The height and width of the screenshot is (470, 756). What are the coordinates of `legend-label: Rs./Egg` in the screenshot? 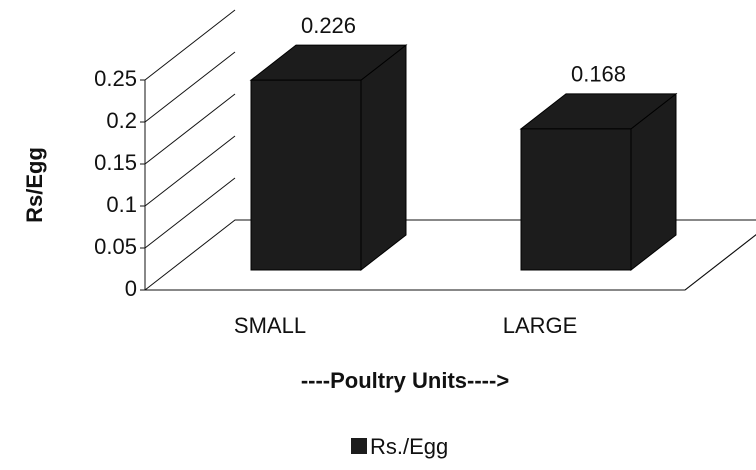 It's located at (409, 446).